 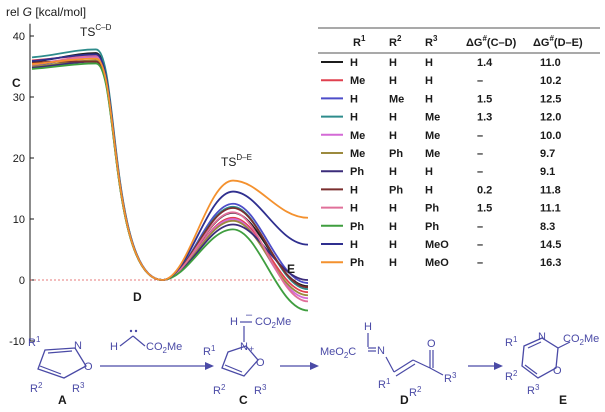 I want to click on isoxazole-ring-A, so click(x=62, y=363).